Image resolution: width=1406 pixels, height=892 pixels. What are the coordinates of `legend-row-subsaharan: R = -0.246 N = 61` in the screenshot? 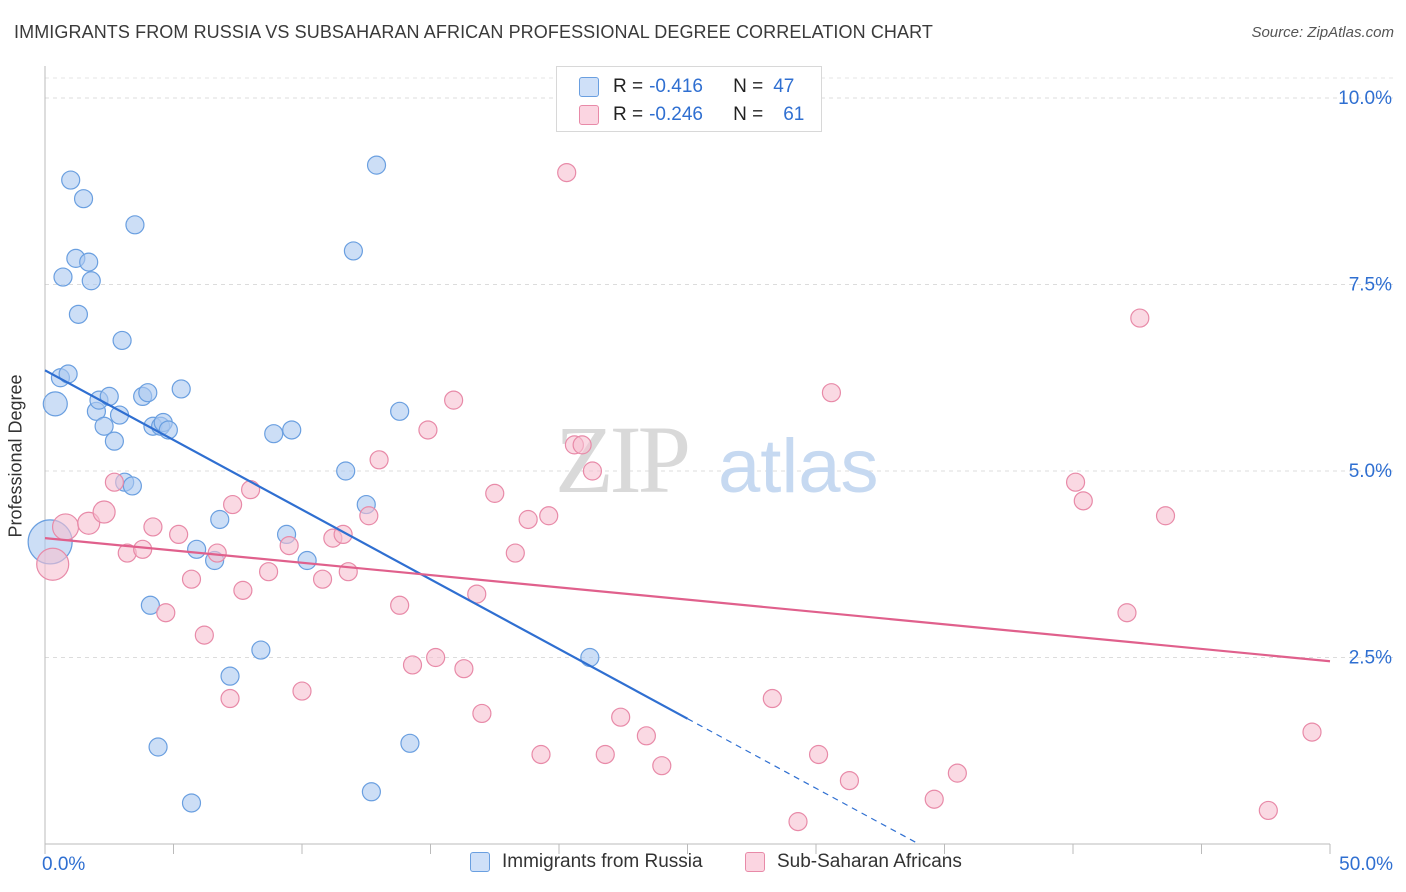 It's located at (691, 115).